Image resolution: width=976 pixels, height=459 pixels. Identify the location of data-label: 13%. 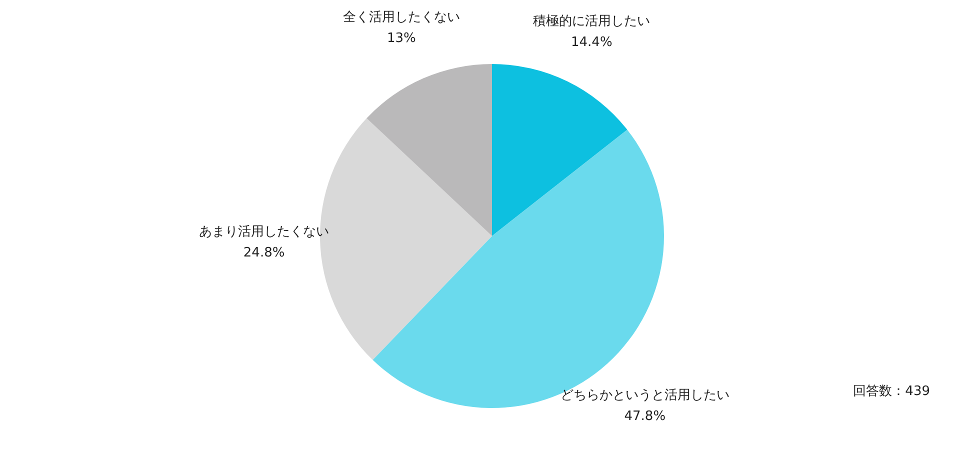
(401, 38).